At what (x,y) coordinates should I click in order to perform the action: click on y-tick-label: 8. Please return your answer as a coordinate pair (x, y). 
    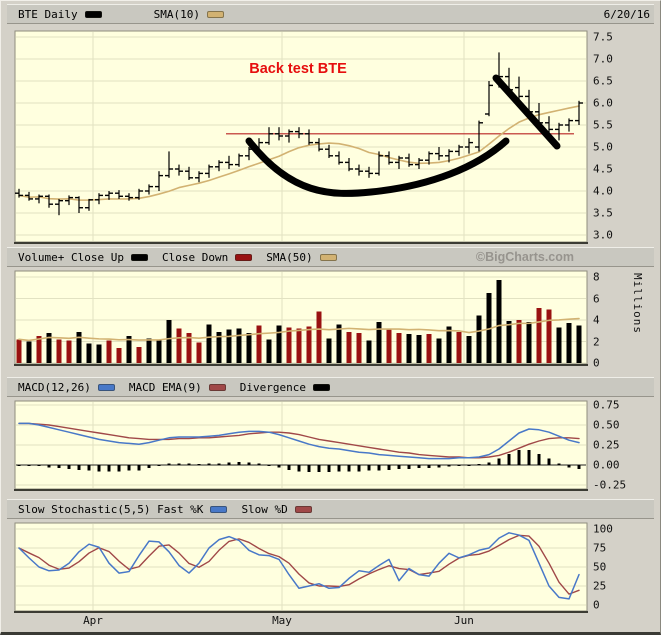
    Looking at the image, I should click on (596, 277).